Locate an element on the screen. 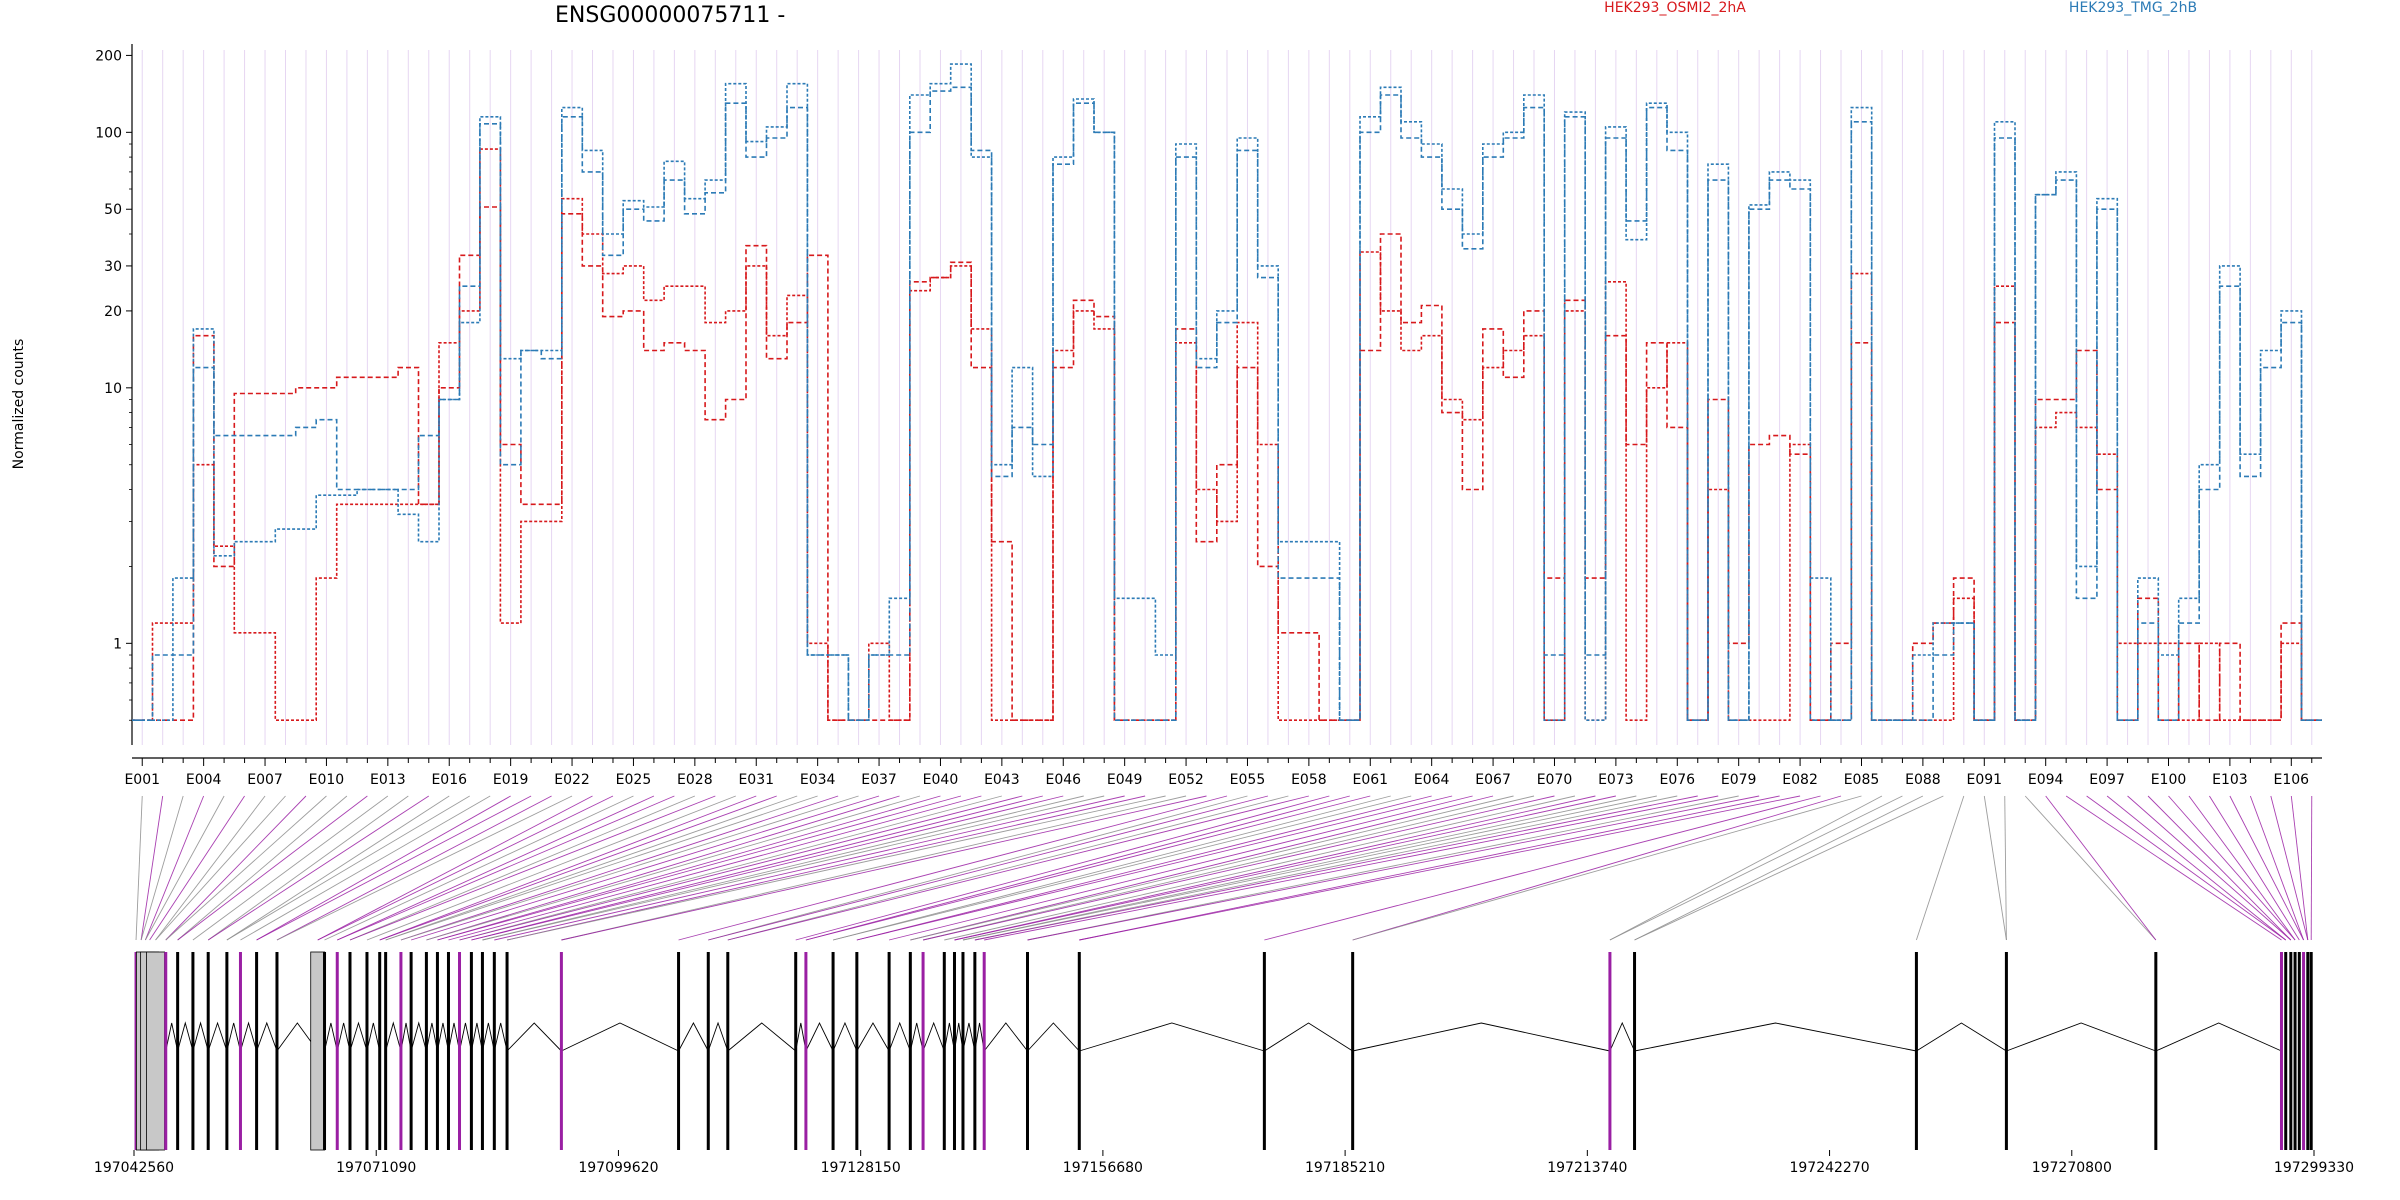 The width and height of the screenshot is (2400, 1200). x-tick-label-e046: E046 is located at coordinates (1063, 780).